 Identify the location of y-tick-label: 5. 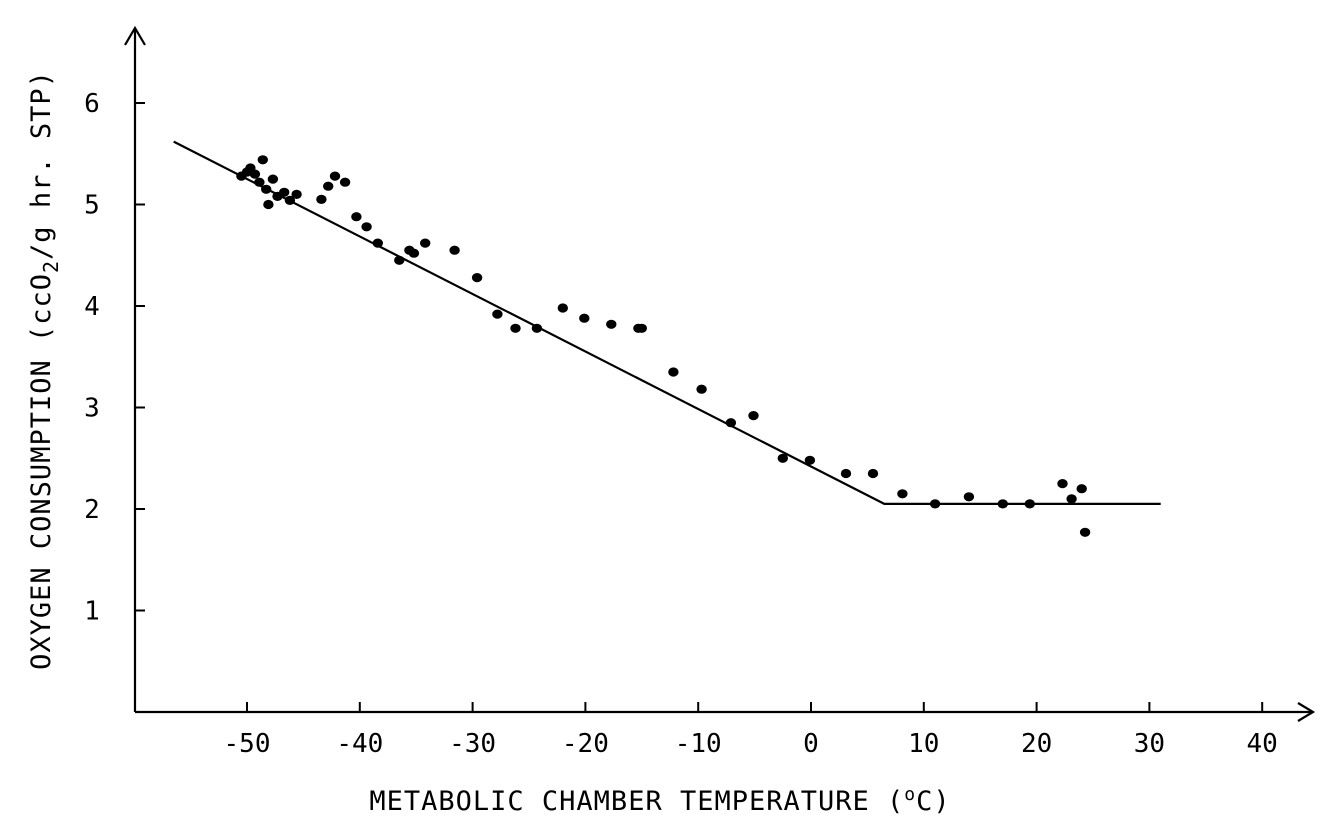
(92, 206).